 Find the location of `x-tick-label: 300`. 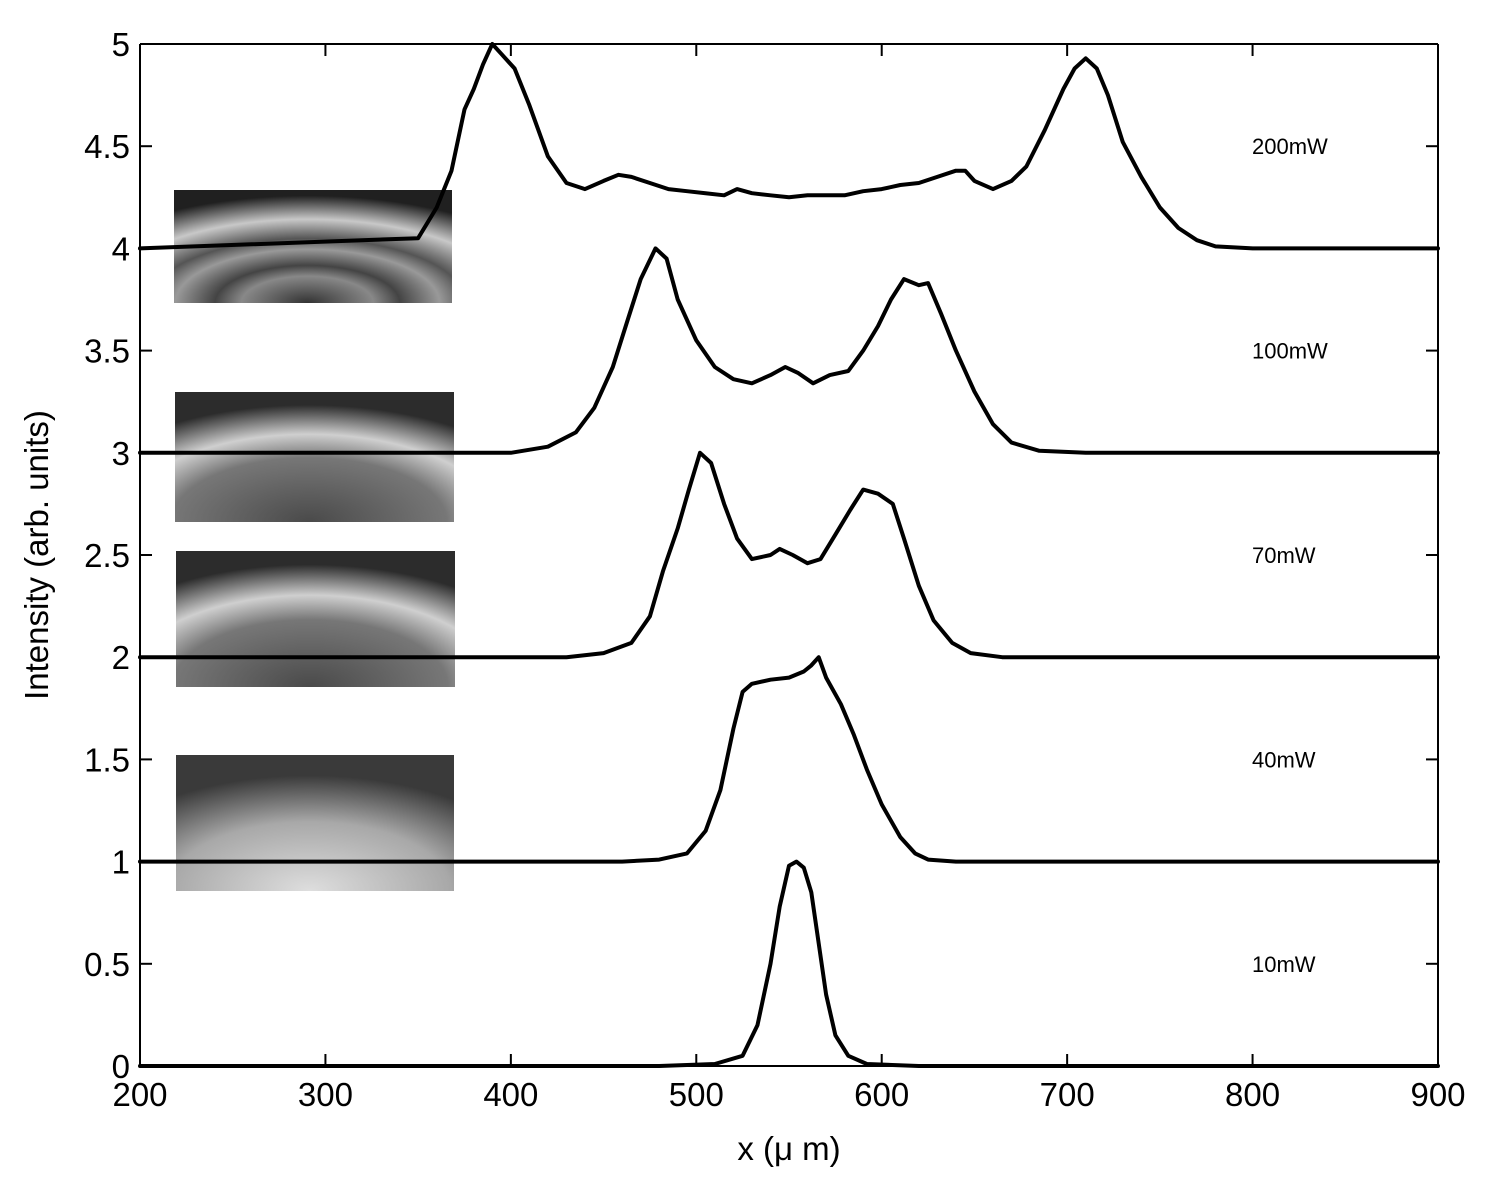

x-tick-label: 300 is located at coordinates (325, 1094).